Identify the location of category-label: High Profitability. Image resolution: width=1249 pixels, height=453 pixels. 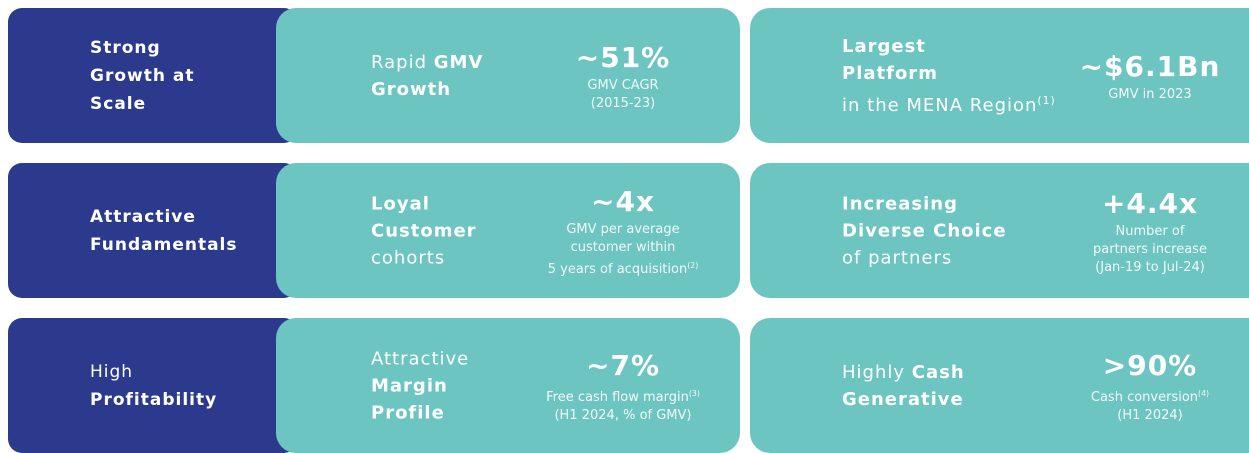
(153, 386).